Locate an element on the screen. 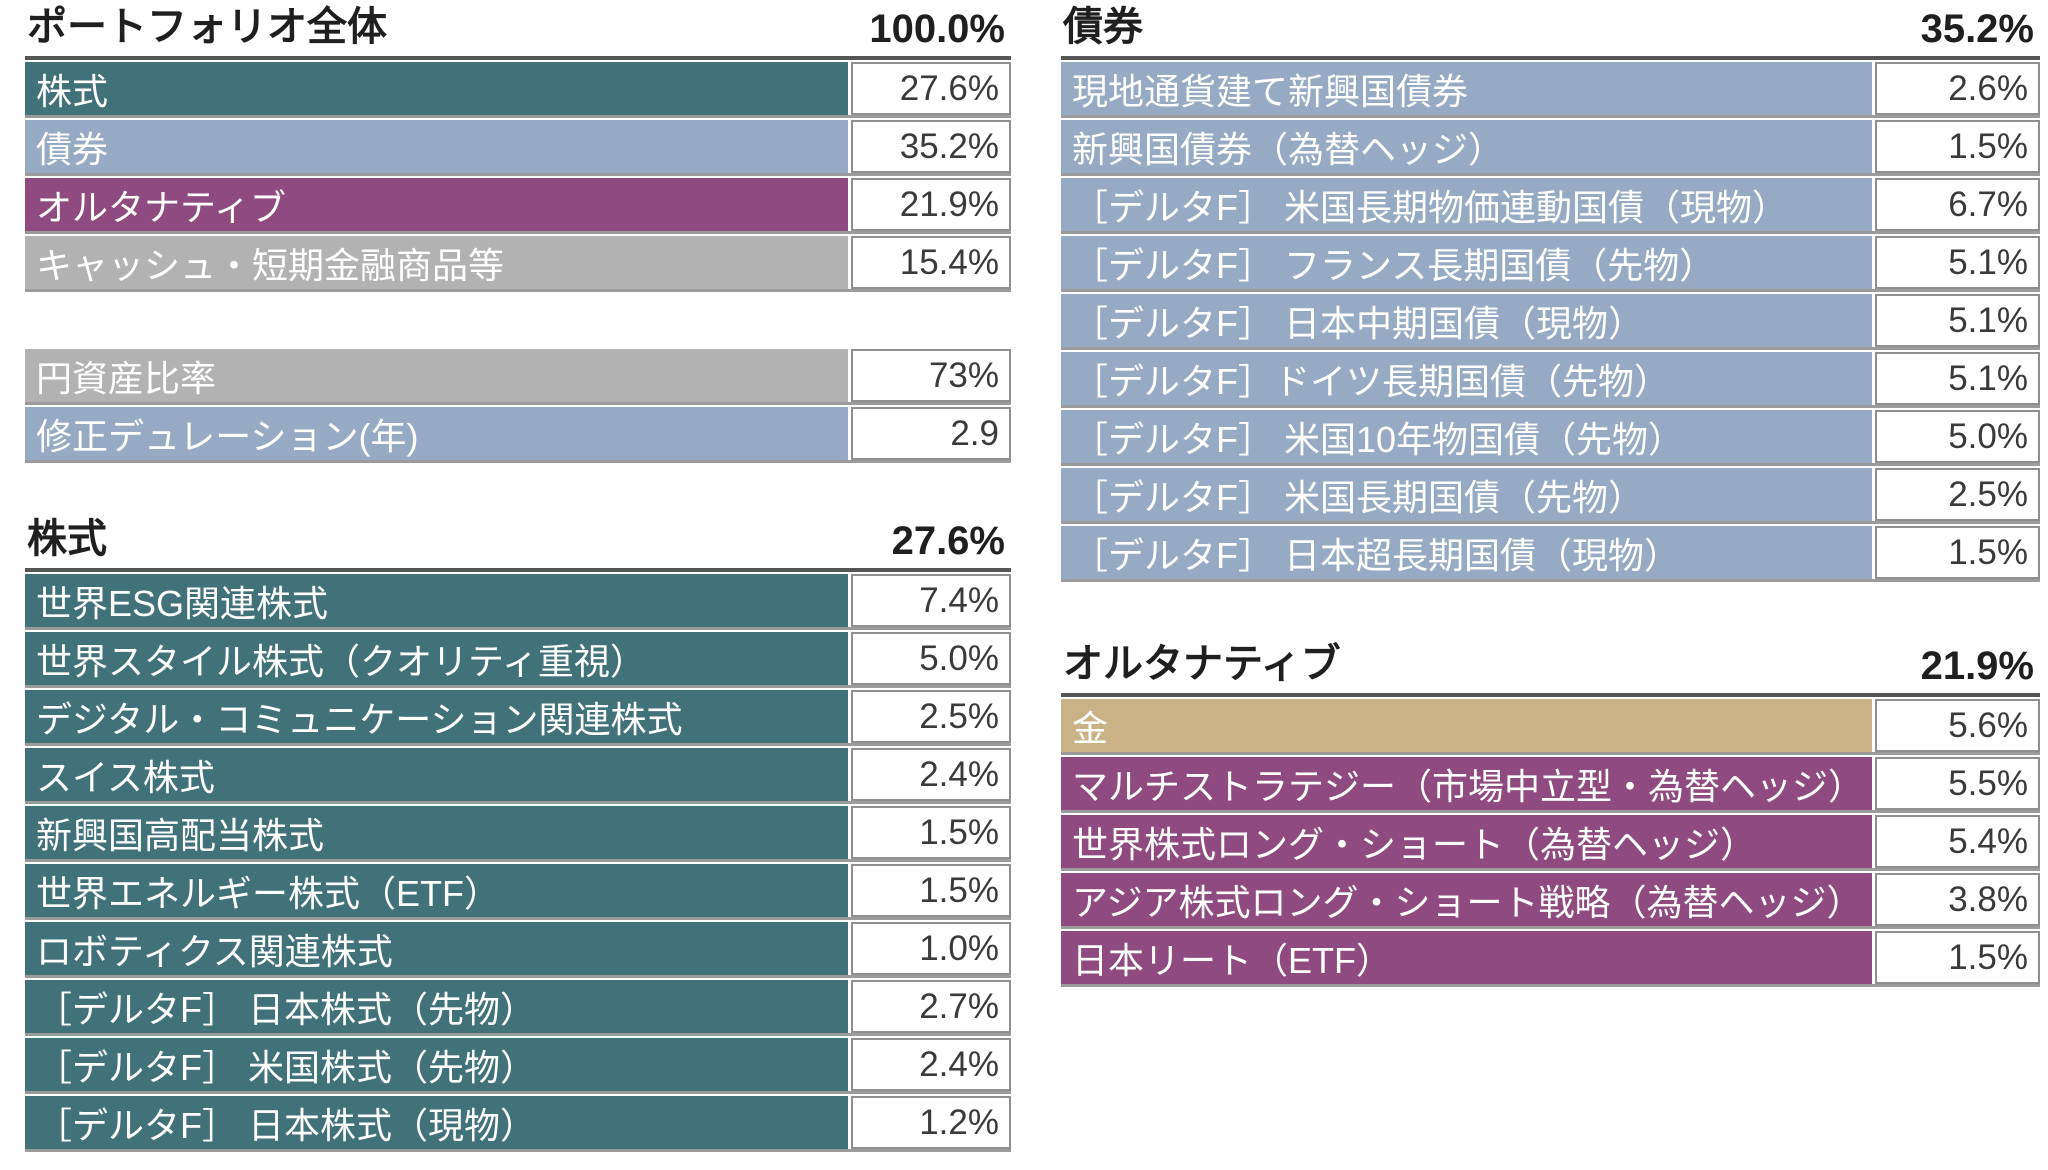 Image resolution: width=2048 pixels, height=1170 pixels. asset-bar: ［デルタF］ 米国長期国債（先物） is located at coordinates (1466, 494).